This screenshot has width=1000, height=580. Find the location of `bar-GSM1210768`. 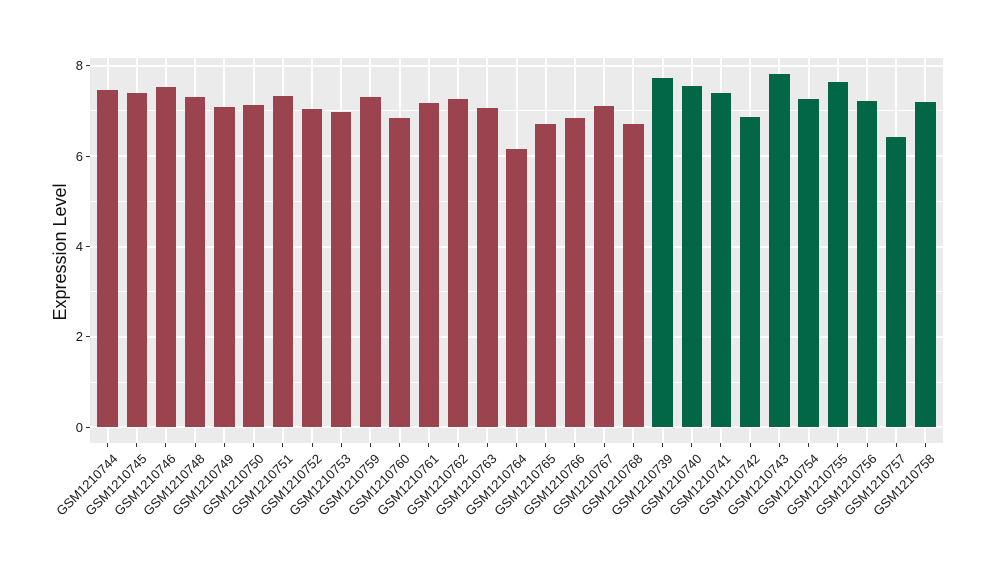

bar-GSM1210768 is located at coordinates (633, 275).